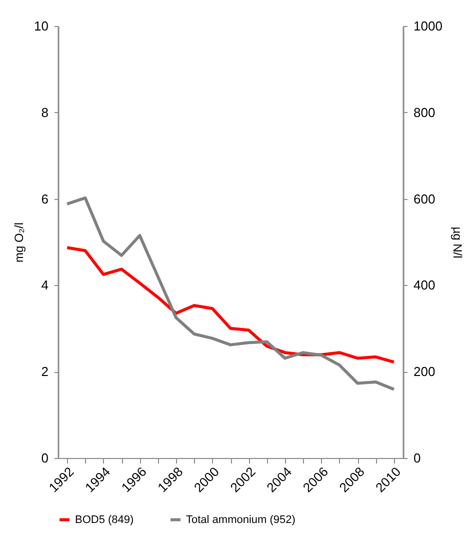 The image size is (472, 534). Describe the element at coordinates (457, 242) in the screenshot. I see `y2-axis-title: µg N/l` at that location.